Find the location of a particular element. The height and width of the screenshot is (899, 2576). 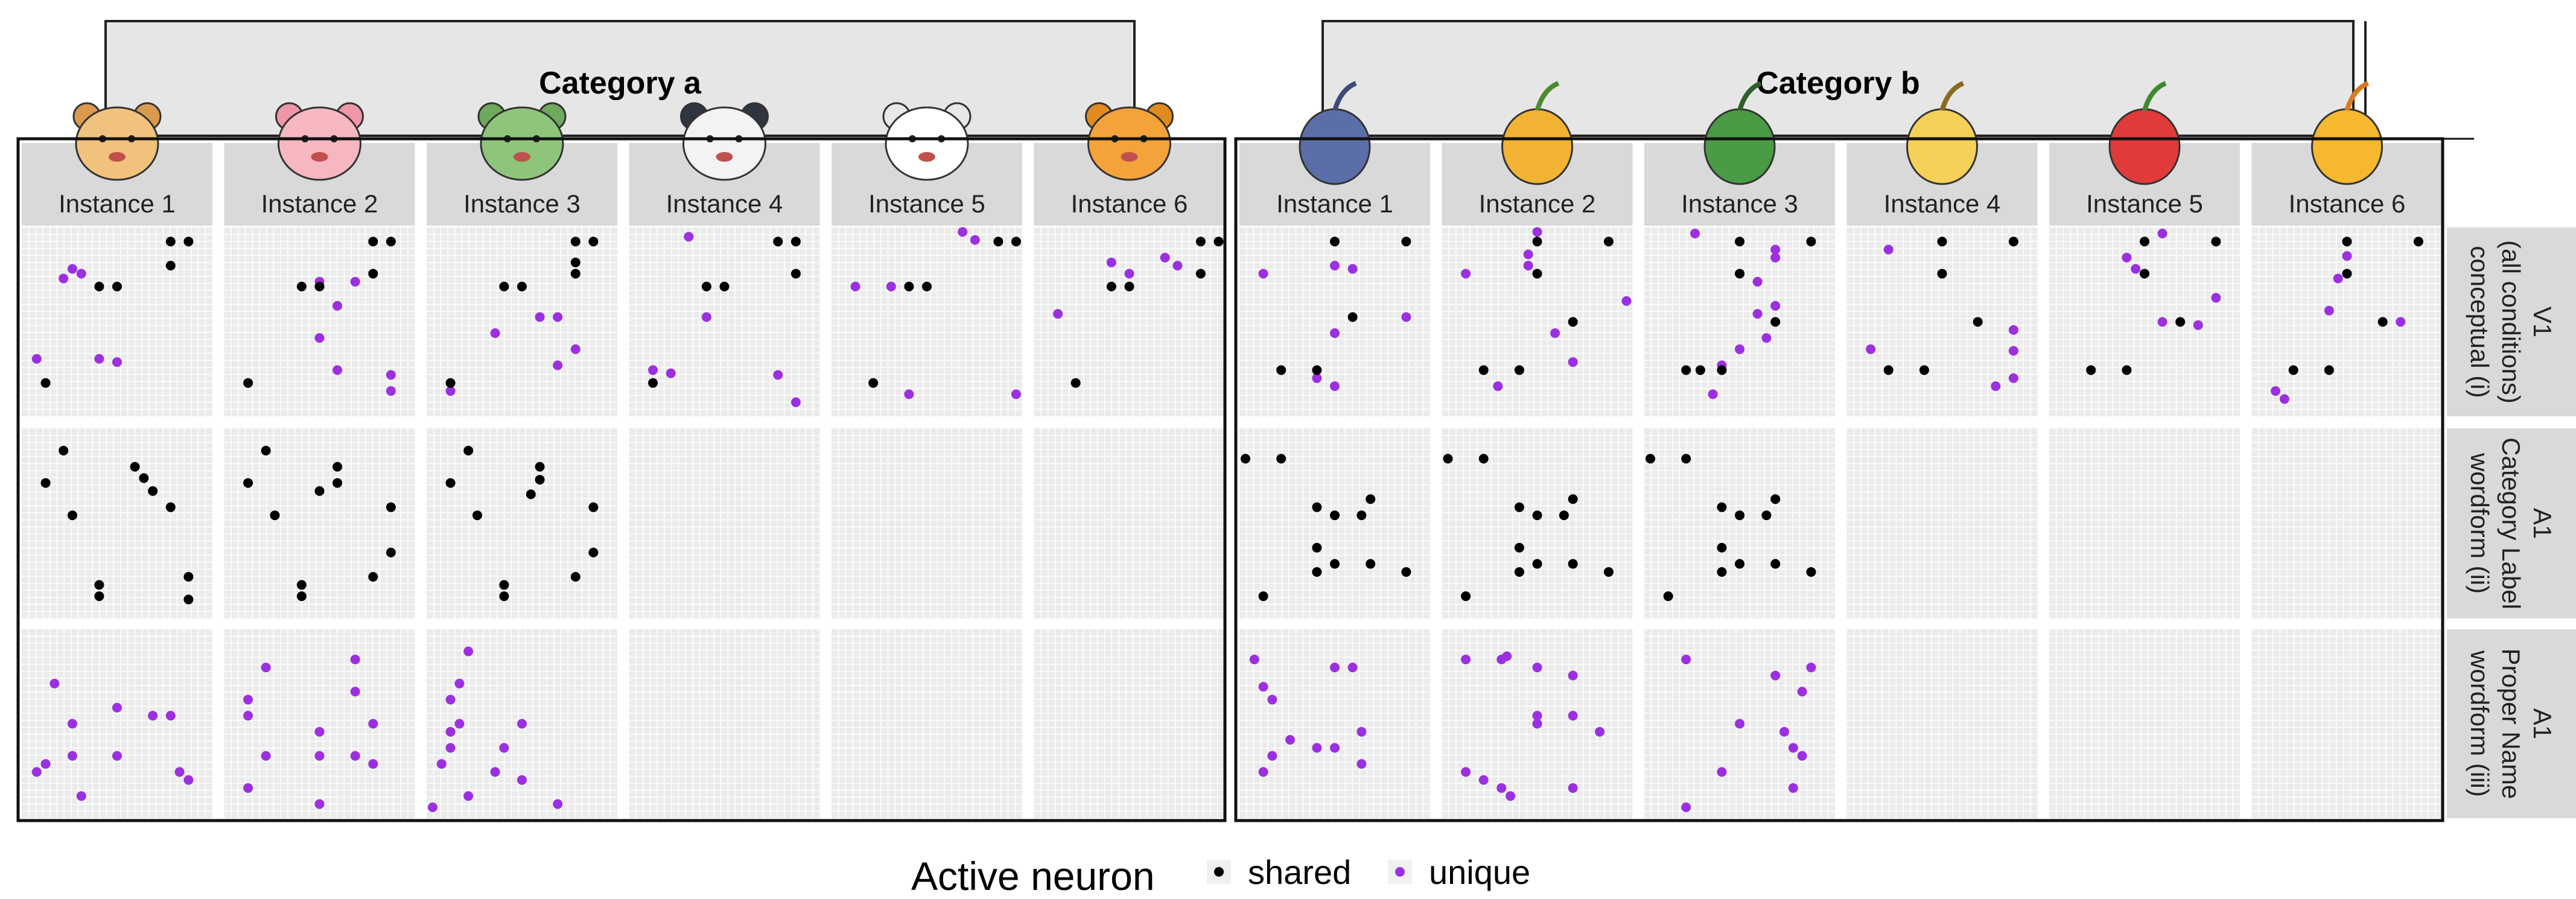

pig-face-icon is located at coordinates (320, 142).